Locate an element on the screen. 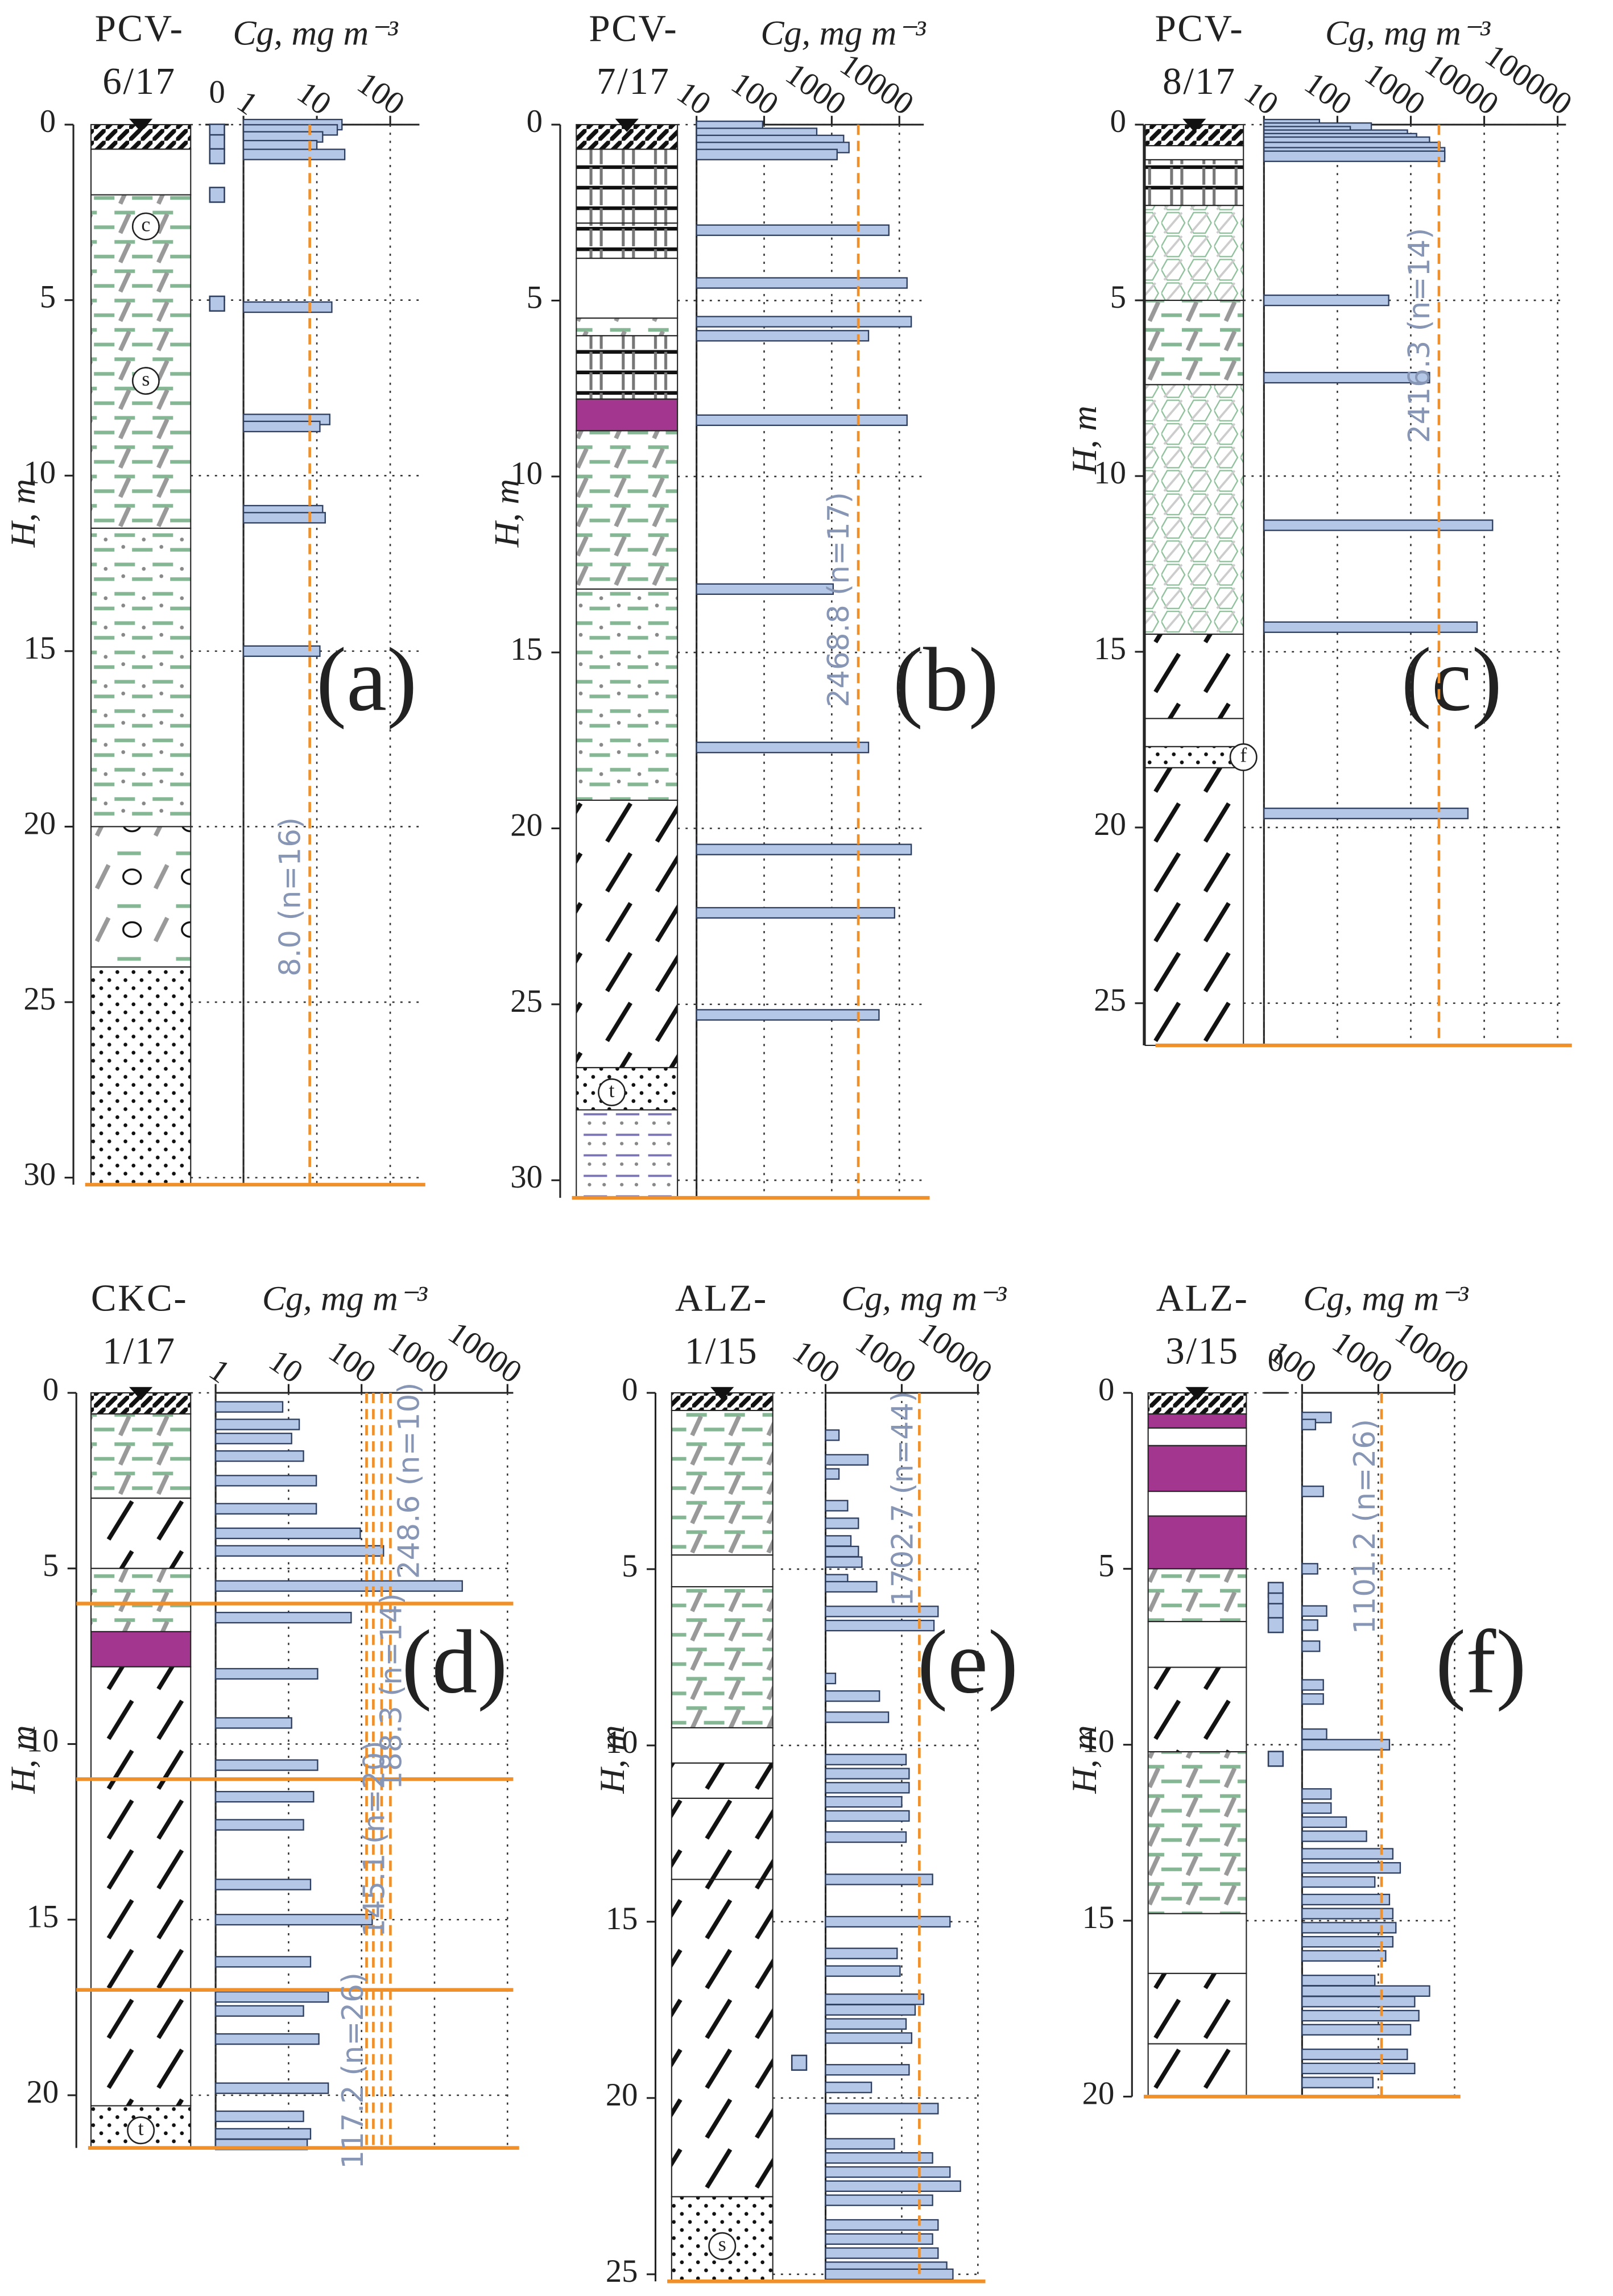  well-title: 3/15 is located at coordinates (1202, 1351).